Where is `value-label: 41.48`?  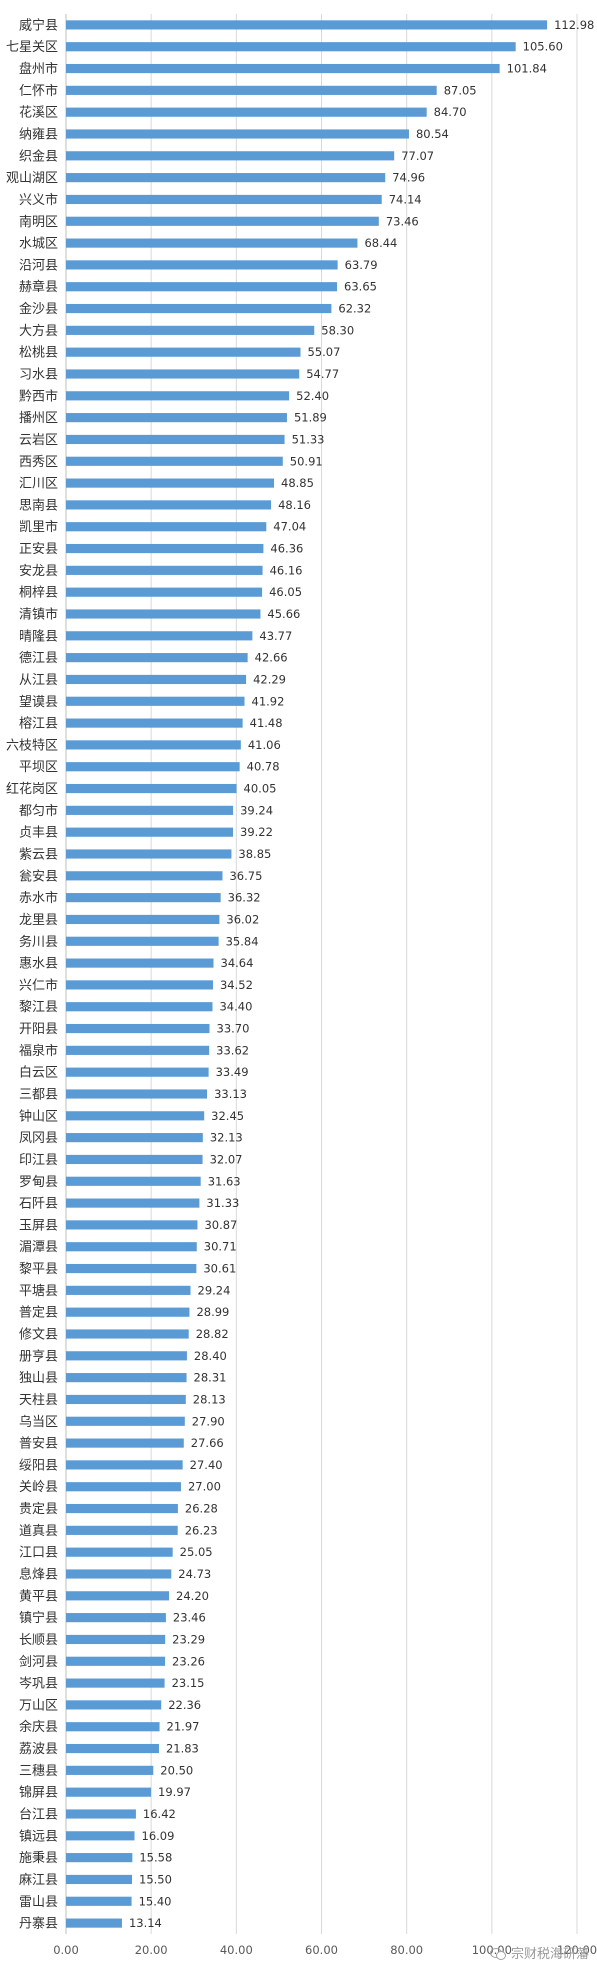 value-label: 41.48 is located at coordinates (266, 723).